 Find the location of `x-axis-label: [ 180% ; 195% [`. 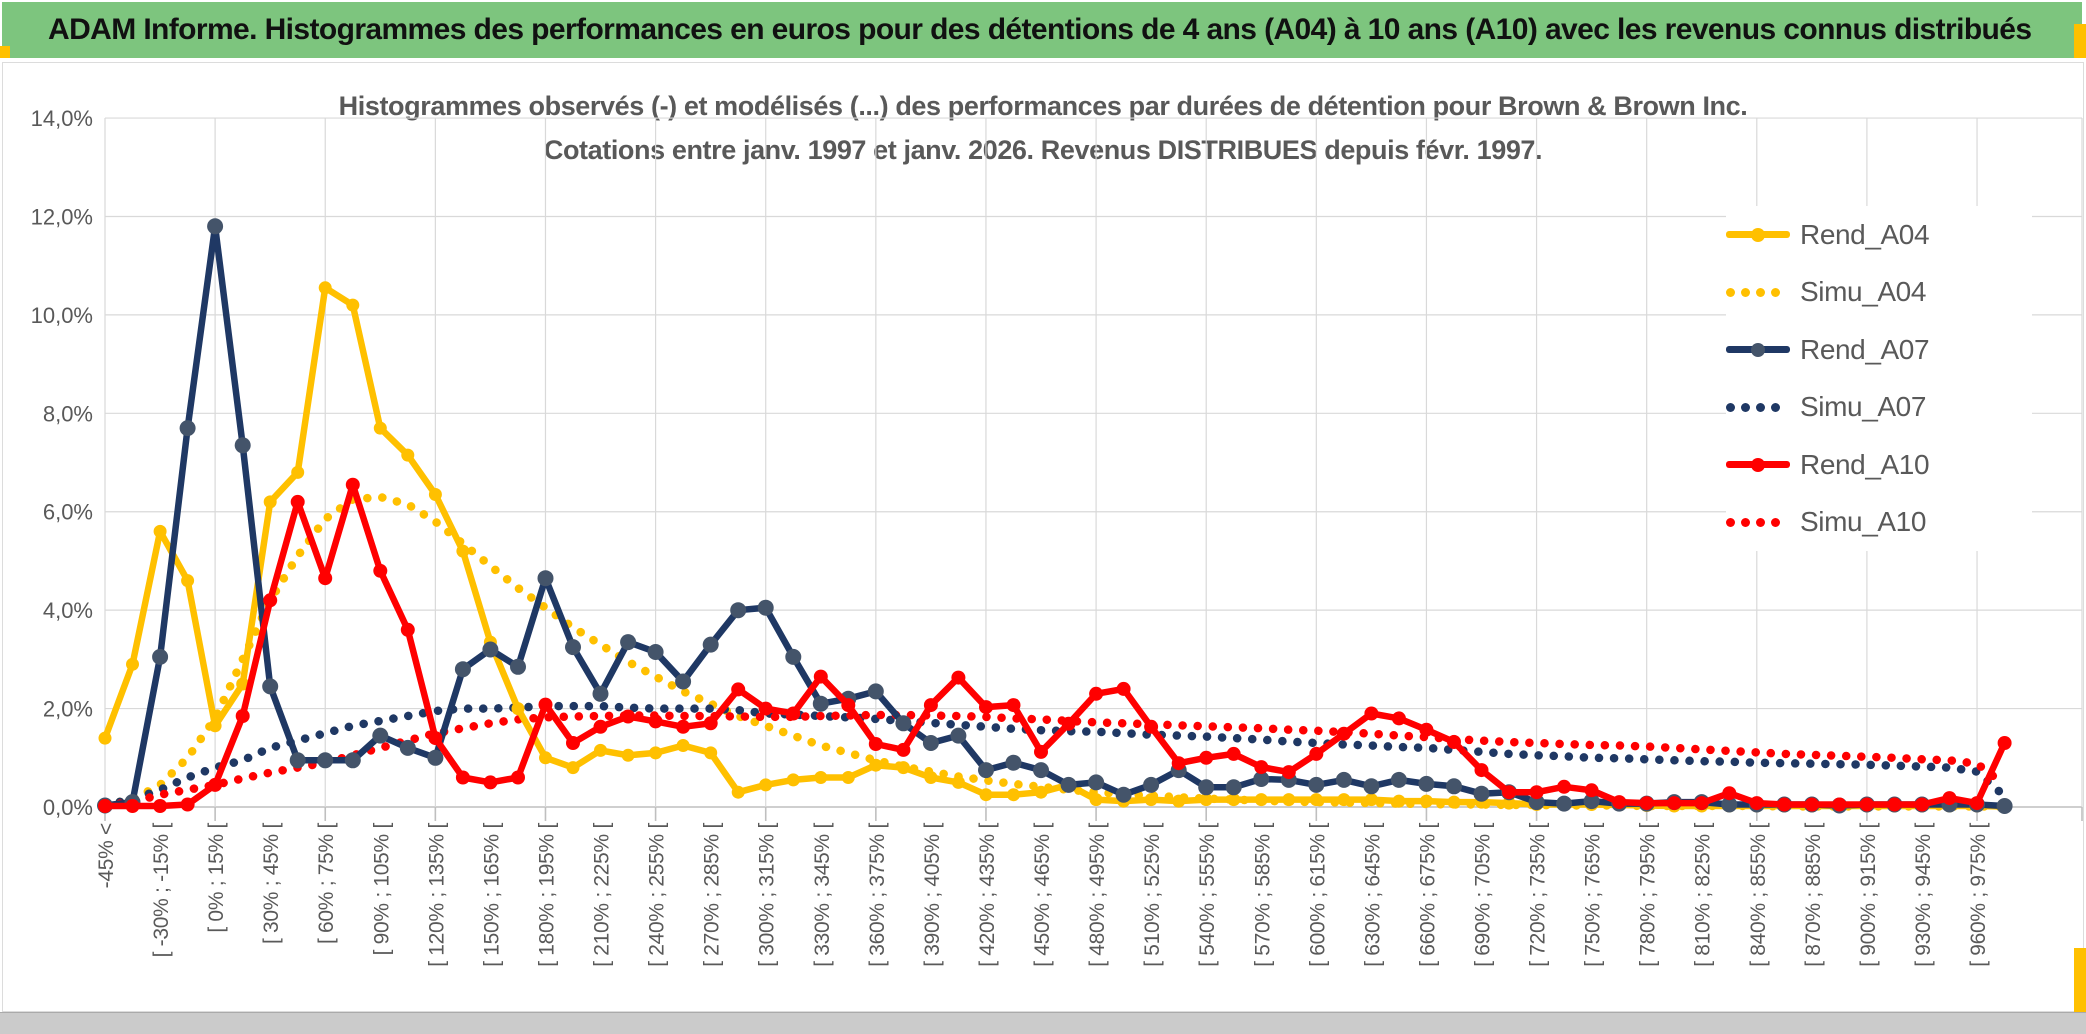

x-axis-label: [ 180% ; 195% [ is located at coordinates (546, 895).